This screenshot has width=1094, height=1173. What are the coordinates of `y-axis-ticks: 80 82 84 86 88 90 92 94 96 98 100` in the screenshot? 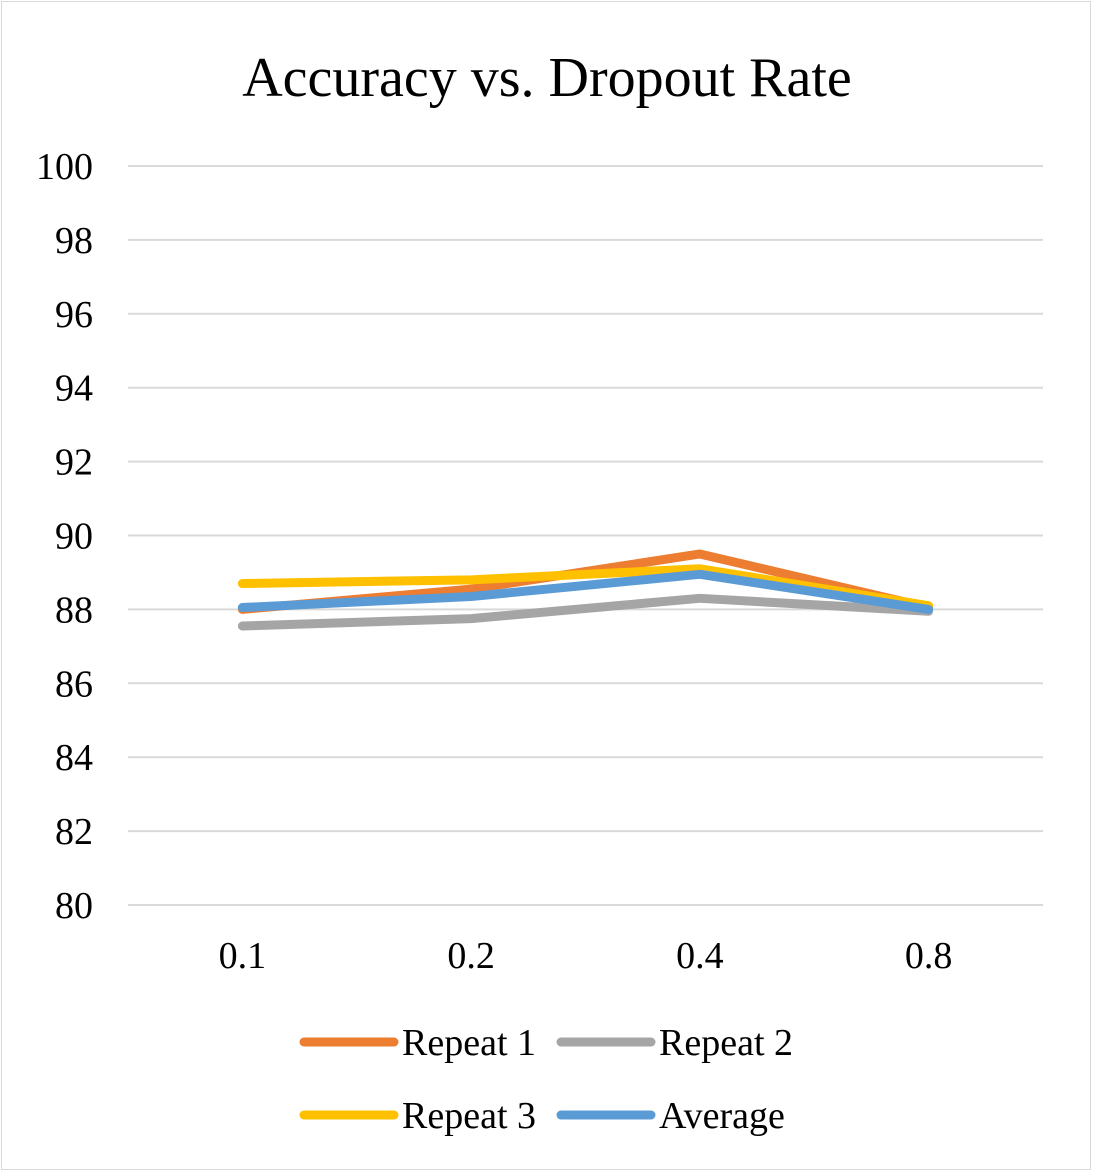 It's located at (64, 536).